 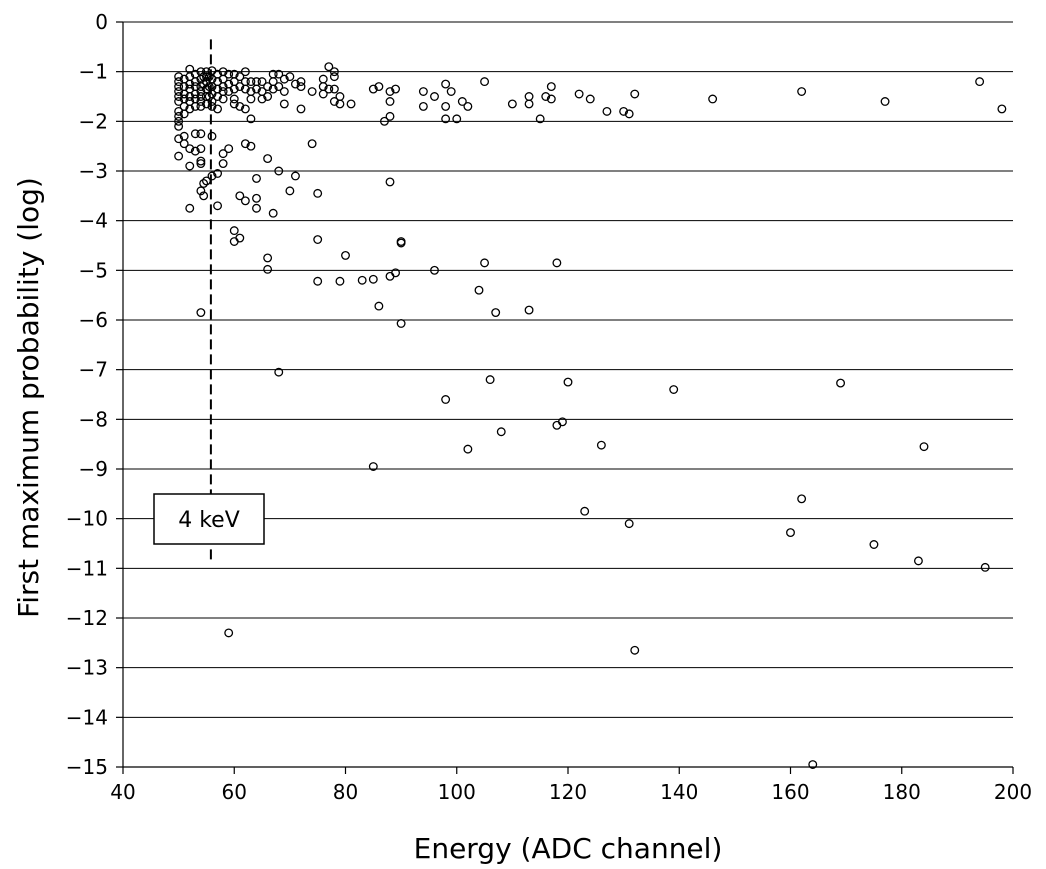 What do you see at coordinates (93, 419) in the screenshot?
I see `y-tick-label: −8` at bounding box center [93, 419].